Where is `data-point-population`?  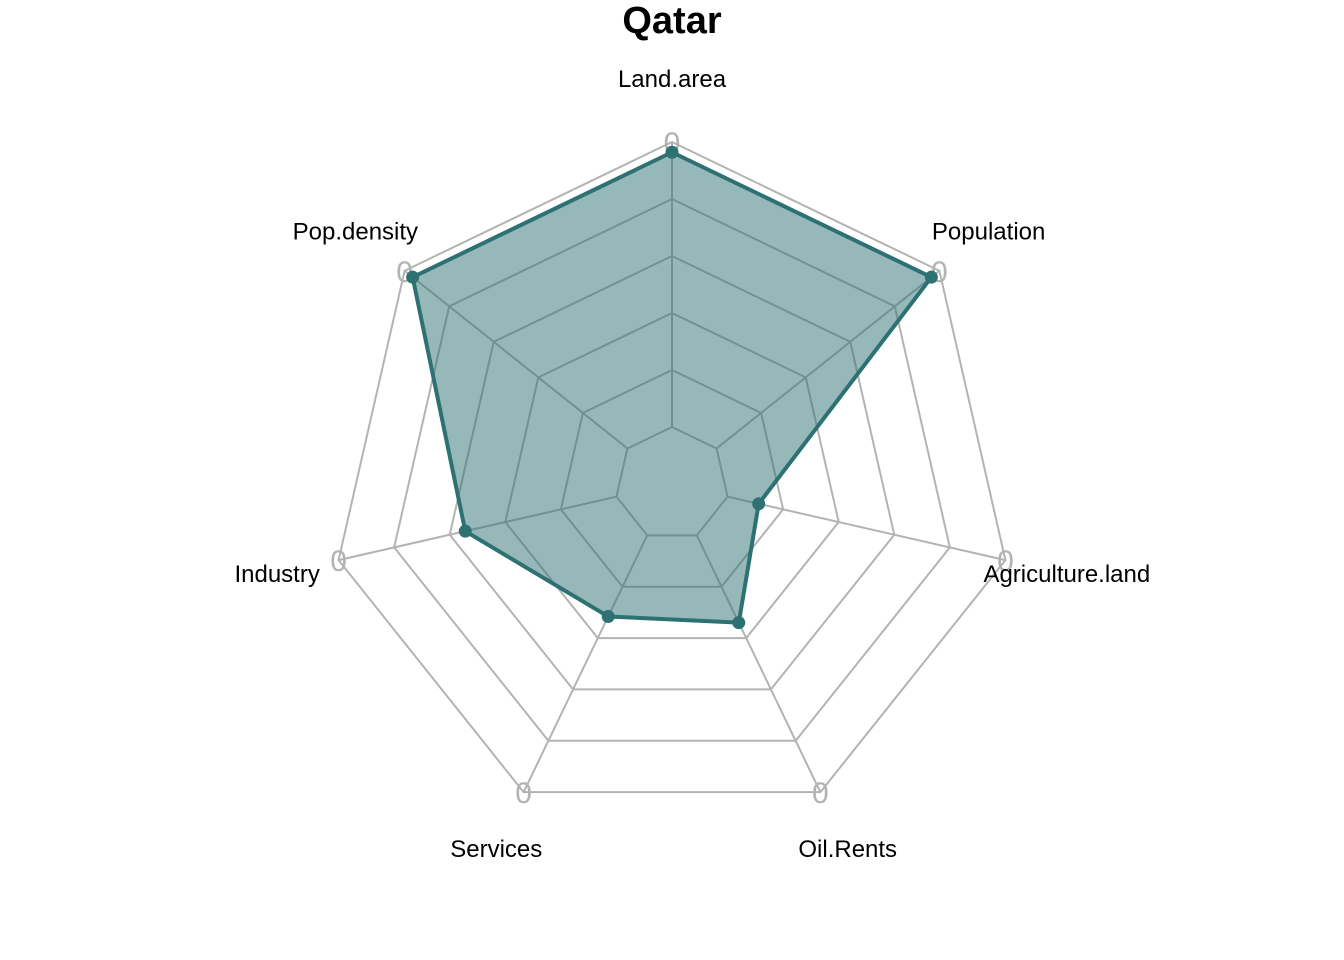
data-point-population is located at coordinates (931, 277).